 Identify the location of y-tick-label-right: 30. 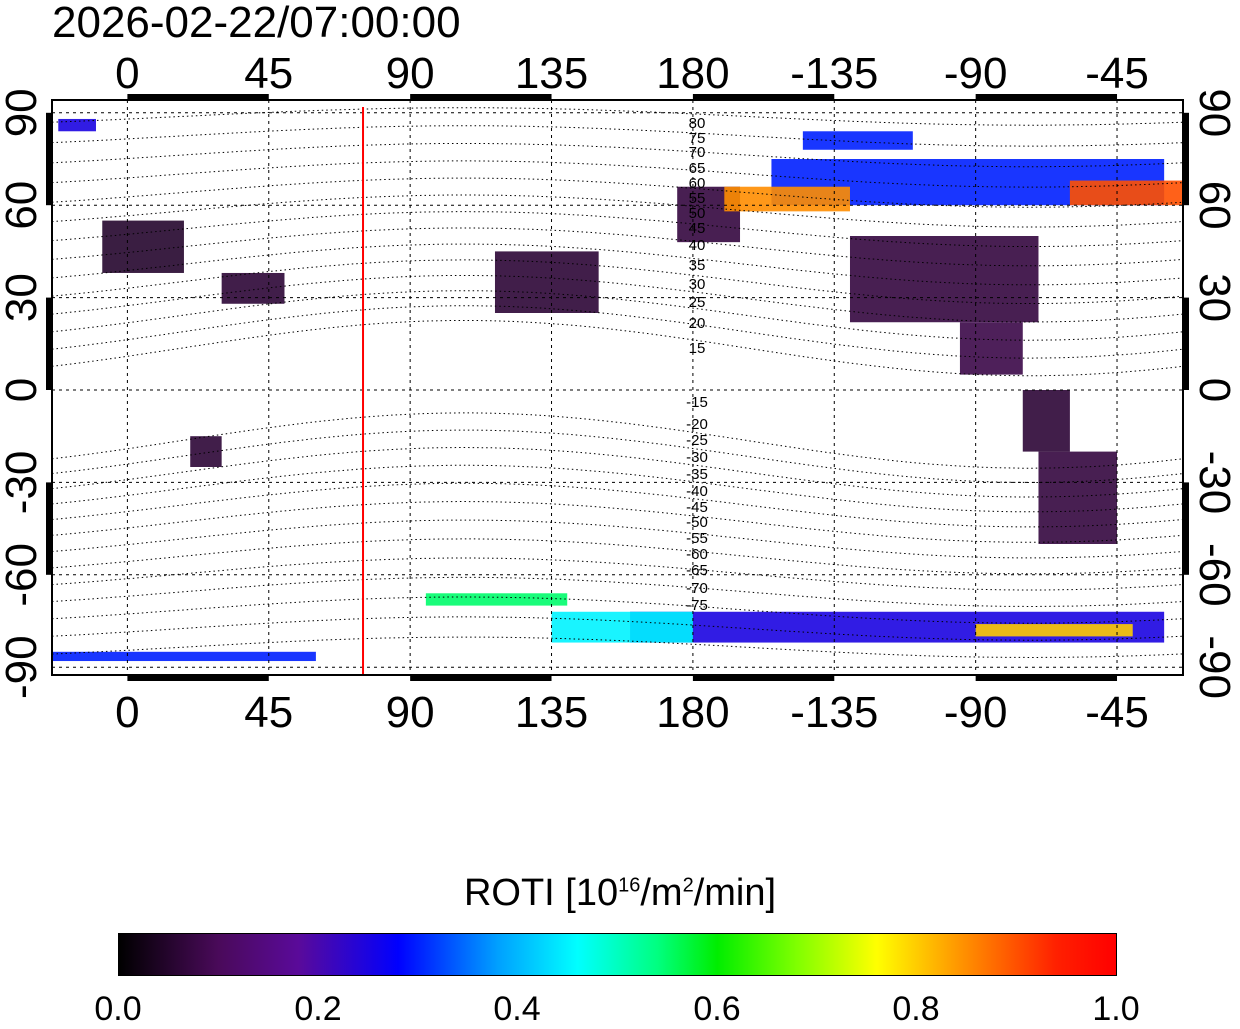
(1214, 297).